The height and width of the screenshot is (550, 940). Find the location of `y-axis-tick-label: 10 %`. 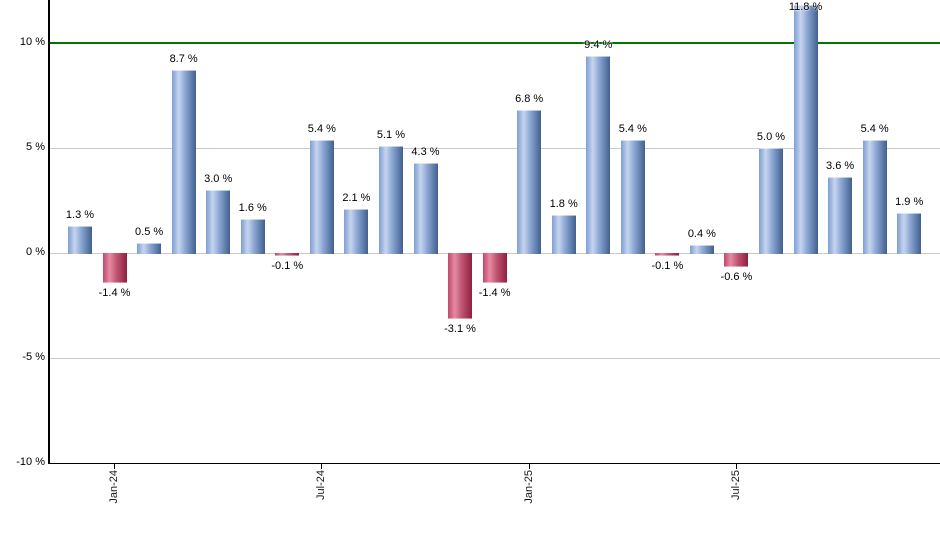

y-axis-tick-label: 10 % is located at coordinates (32, 42).